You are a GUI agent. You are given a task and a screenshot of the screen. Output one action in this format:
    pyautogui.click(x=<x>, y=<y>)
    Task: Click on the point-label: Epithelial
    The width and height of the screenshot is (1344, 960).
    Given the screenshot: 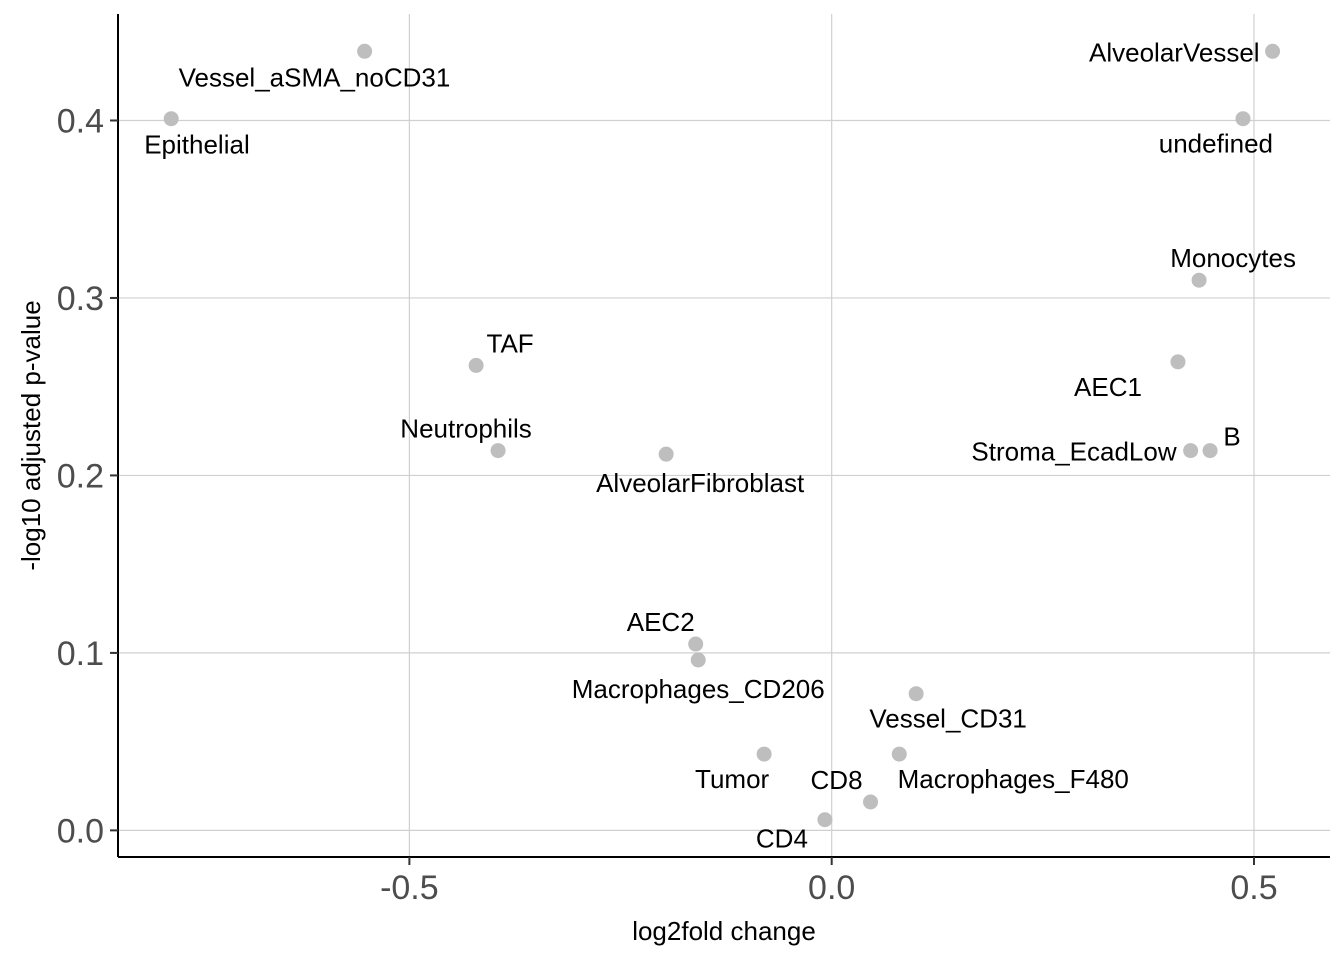 What is the action you would take?
    pyautogui.click(x=197, y=145)
    